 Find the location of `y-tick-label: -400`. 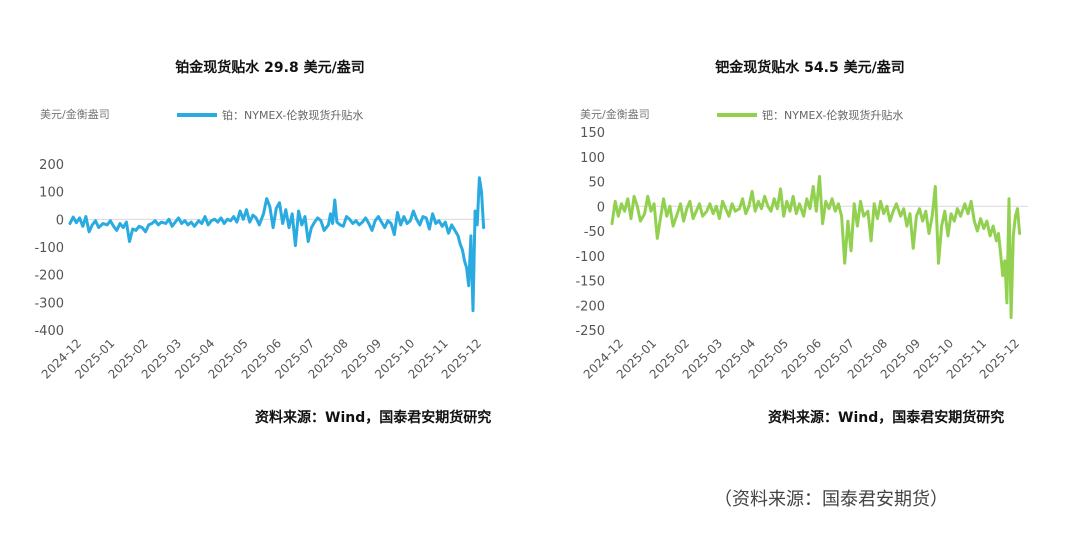

y-tick-label: -400 is located at coordinates (49, 331).